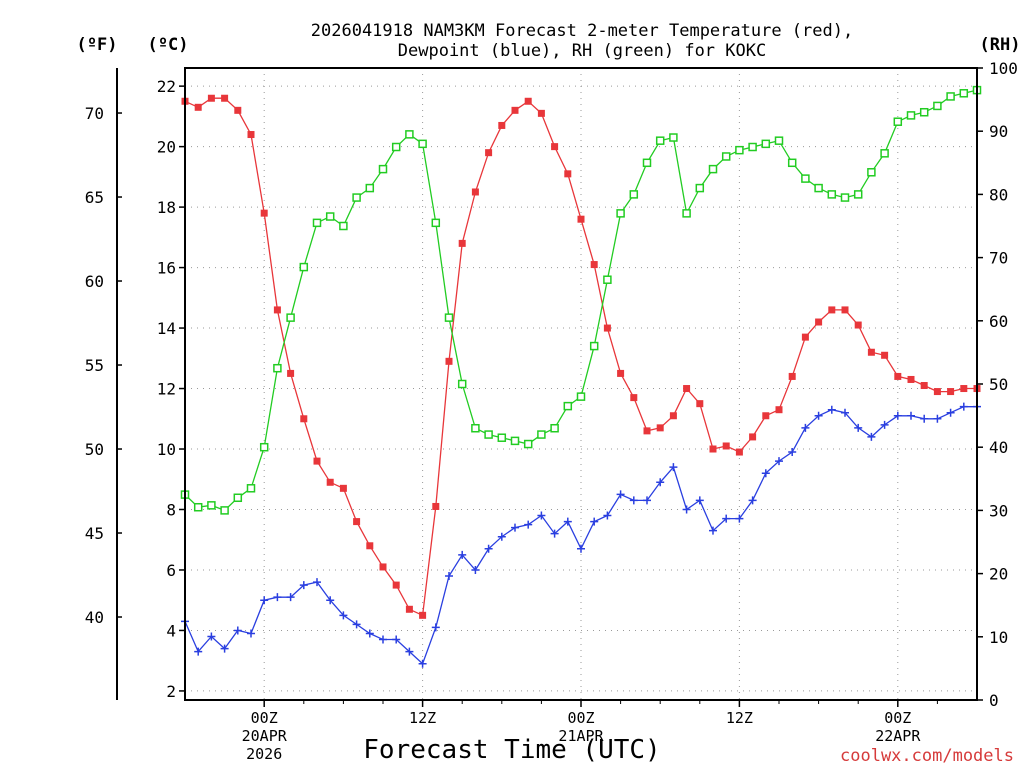 The width and height of the screenshot is (1024, 768). Describe the element at coordinates (97, 45) in the screenshot. I see `fahrenheit-unit-label: (ºF)` at that location.